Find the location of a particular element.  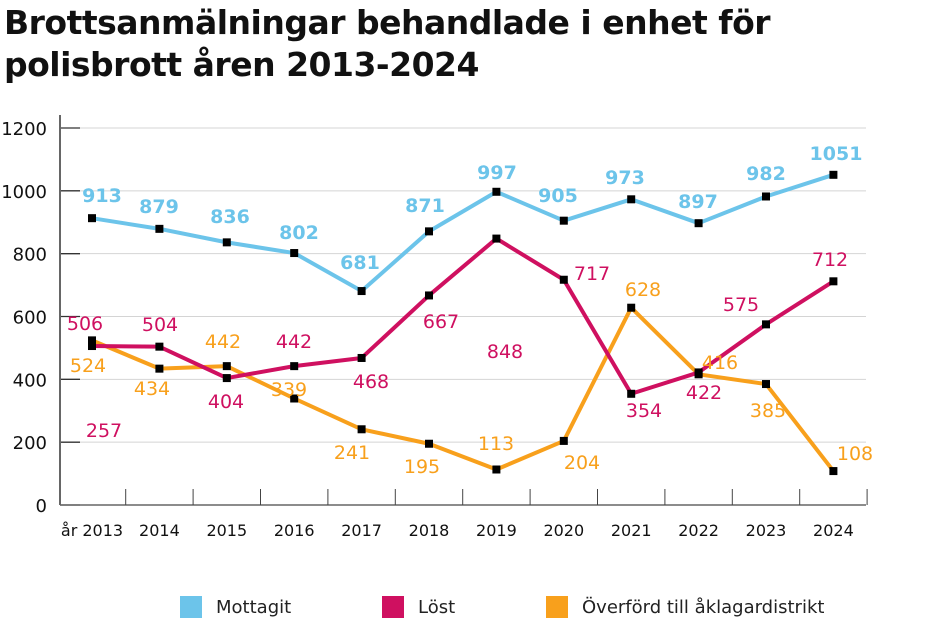

data-label: 802 is located at coordinates (299, 233).